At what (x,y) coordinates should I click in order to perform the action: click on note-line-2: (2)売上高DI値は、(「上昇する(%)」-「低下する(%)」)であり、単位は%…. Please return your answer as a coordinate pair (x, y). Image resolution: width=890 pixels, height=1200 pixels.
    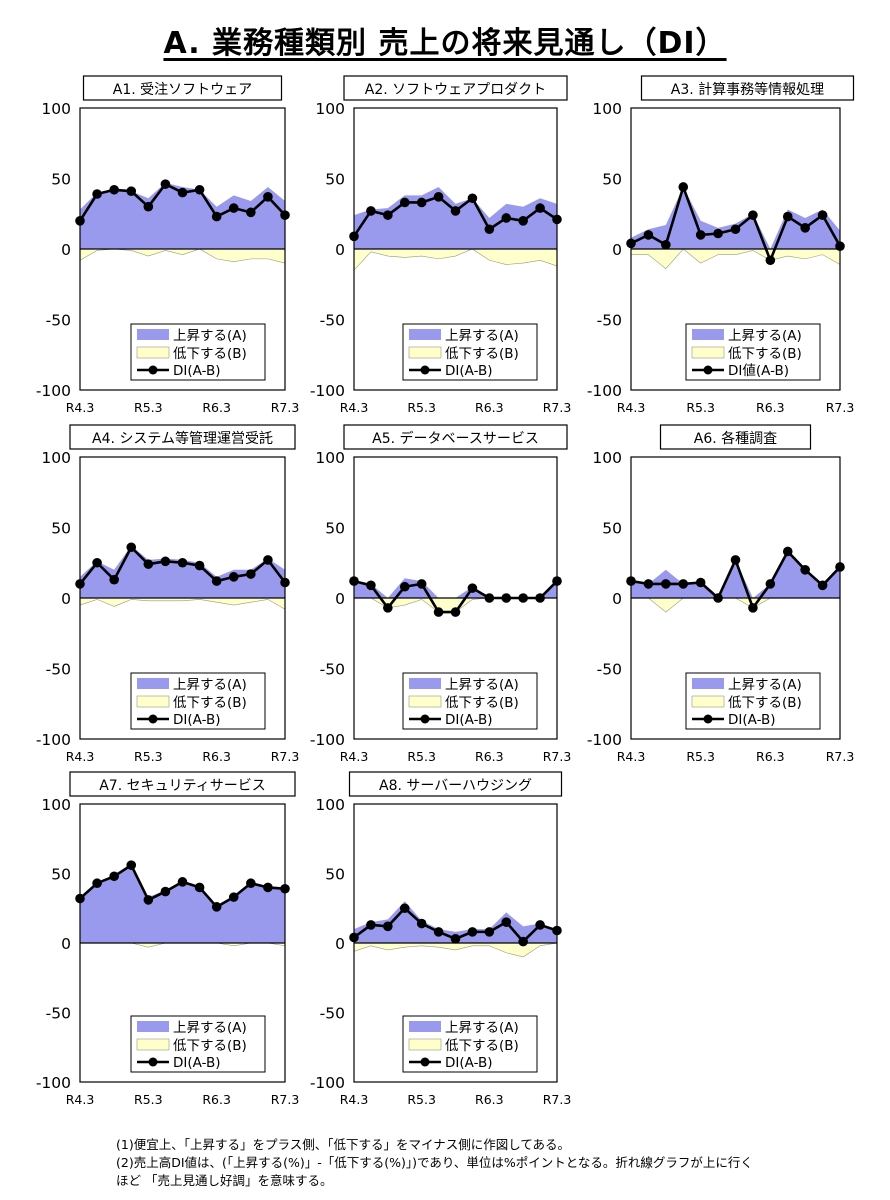
    Looking at the image, I should click on (434, 1162).